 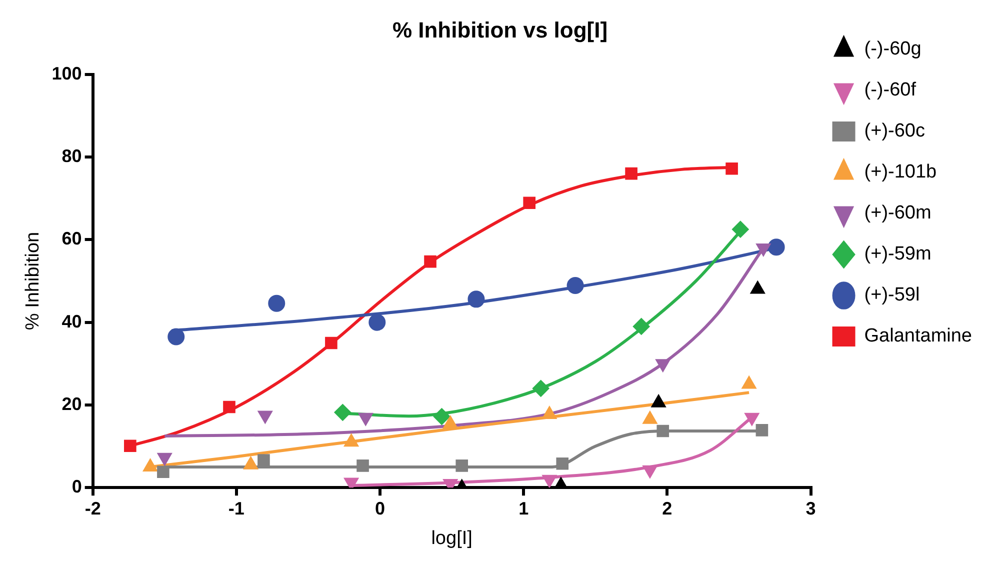 What do you see at coordinates (898, 213) in the screenshot?
I see `legend-label: (+)-60m` at bounding box center [898, 213].